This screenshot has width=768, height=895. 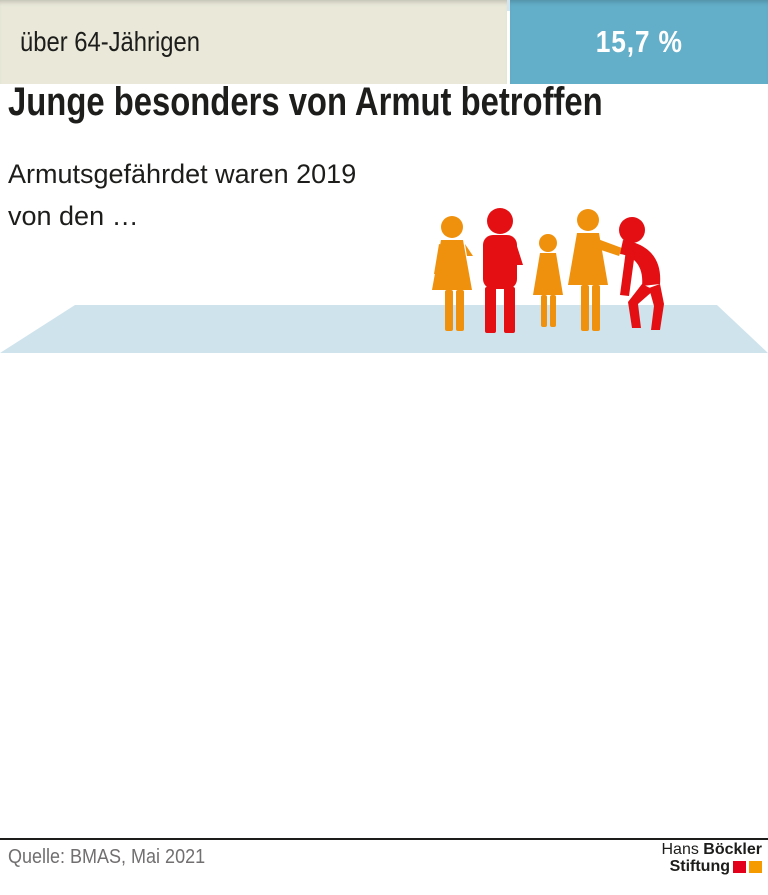 I want to click on source-note: Quelle: BMAS, Mai 2021, so click(x=107, y=857).